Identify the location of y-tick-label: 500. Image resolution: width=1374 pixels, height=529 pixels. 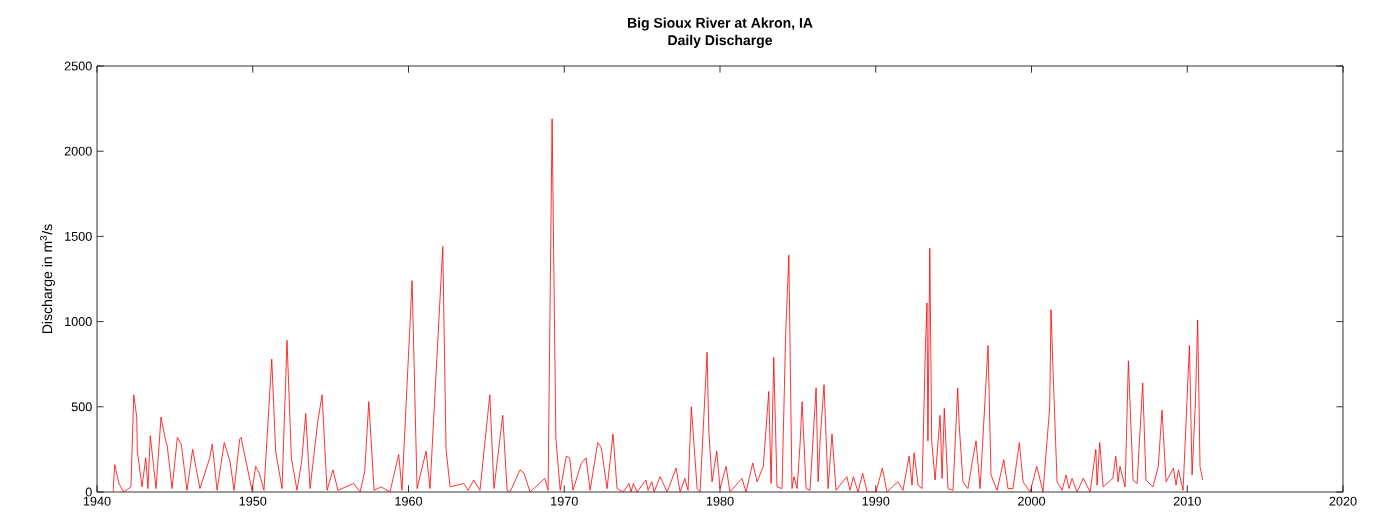
(81, 407).